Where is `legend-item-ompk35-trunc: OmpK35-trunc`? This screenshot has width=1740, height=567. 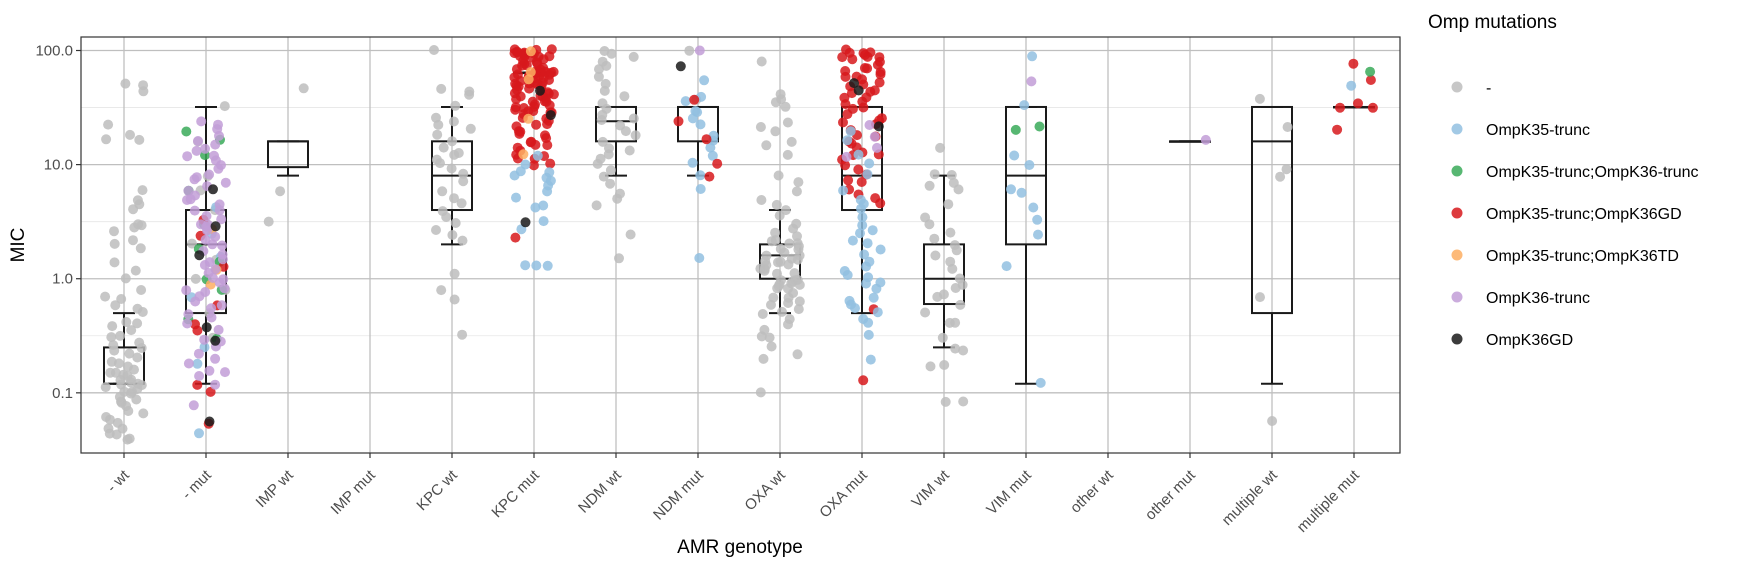
legend-item-ompk35-trunc: OmpK35-trunc is located at coordinates (1520, 130).